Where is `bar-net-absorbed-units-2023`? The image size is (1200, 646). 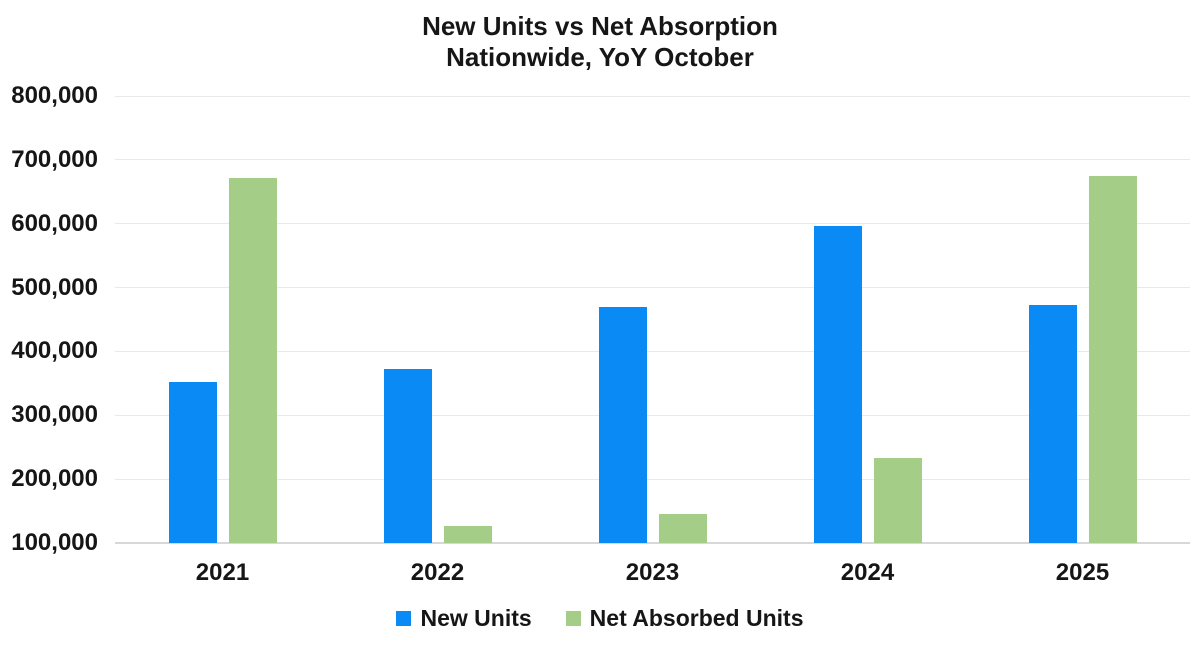
bar-net-absorbed-units-2023 is located at coordinates (682, 528).